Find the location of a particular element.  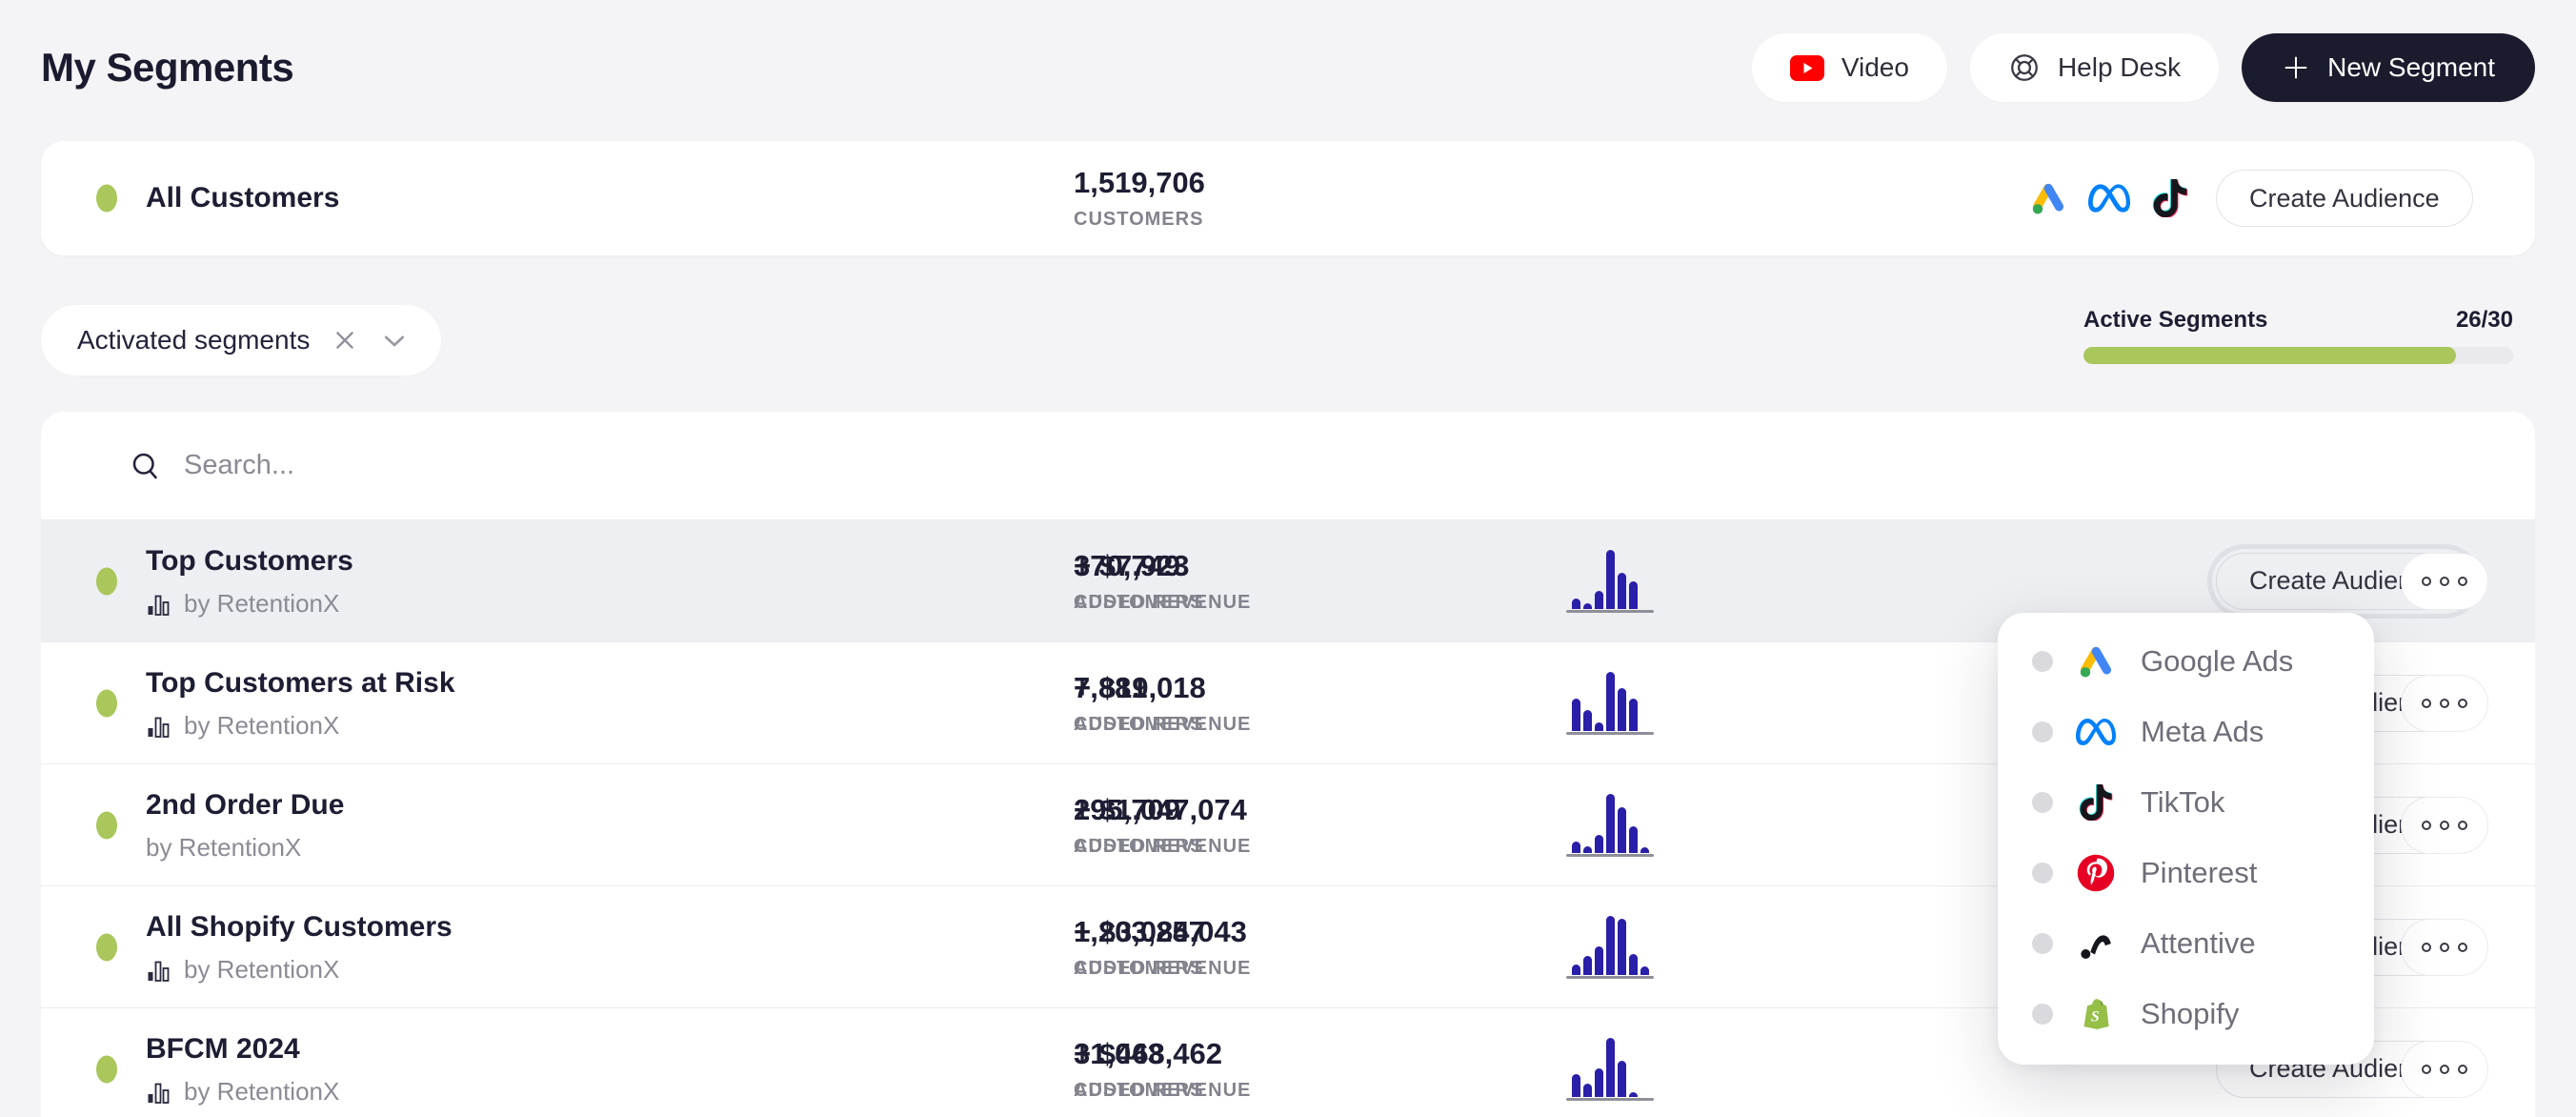

header-actions: Video Help Desk New Segment is located at coordinates (2143, 67).